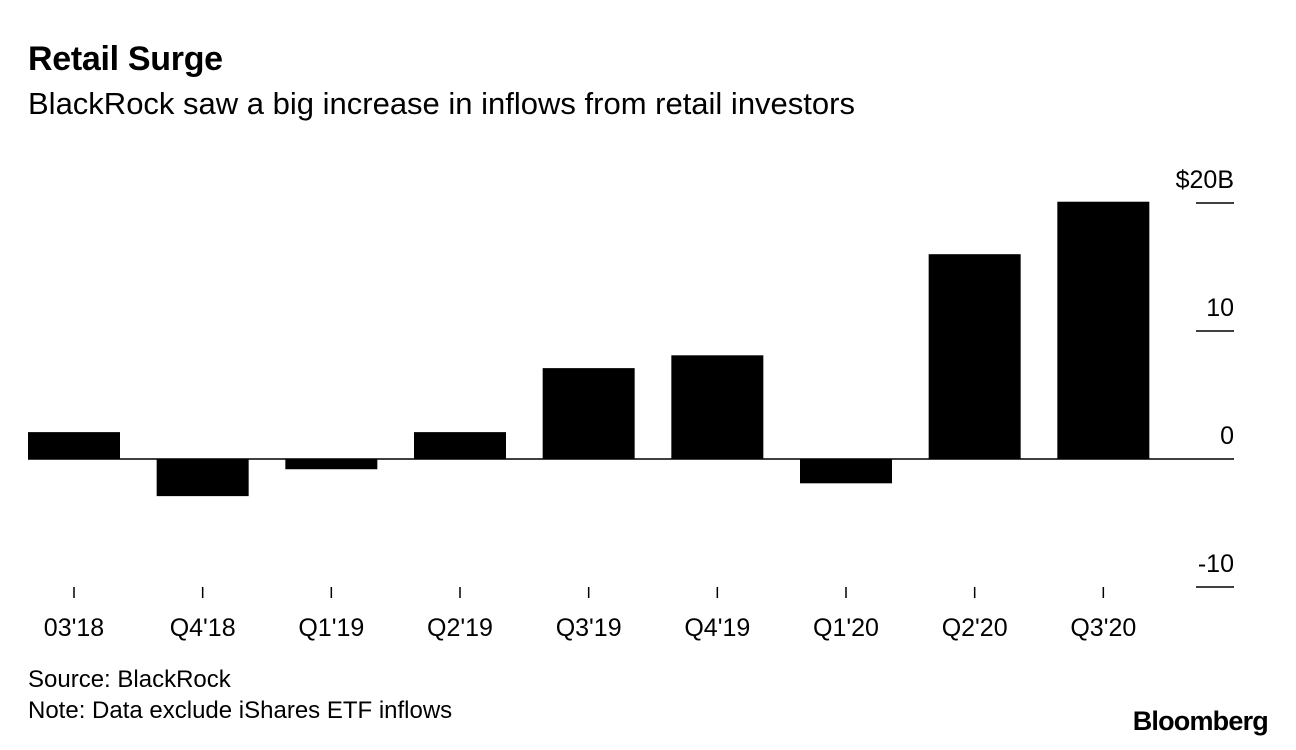 This screenshot has width=1296, height=750. What do you see at coordinates (331, 628) in the screenshot?
I see `x-tick-label-2: Q1'19` at bounding box center [331, 628].